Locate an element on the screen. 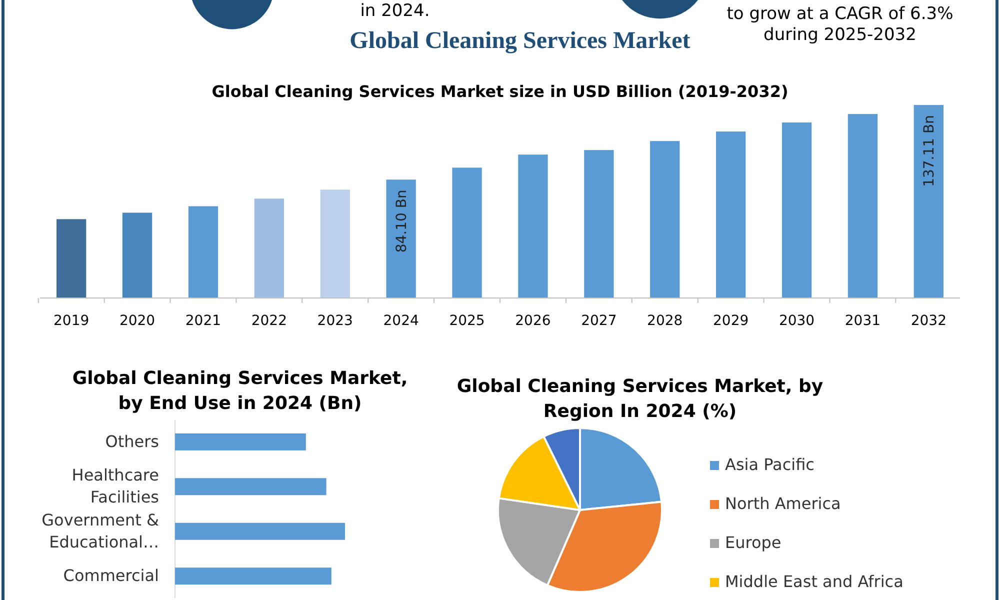 Image resolution: width=1000 pixels, height=600 pixels. x-tick-label: 2024 is located at coordinates (401, 321).